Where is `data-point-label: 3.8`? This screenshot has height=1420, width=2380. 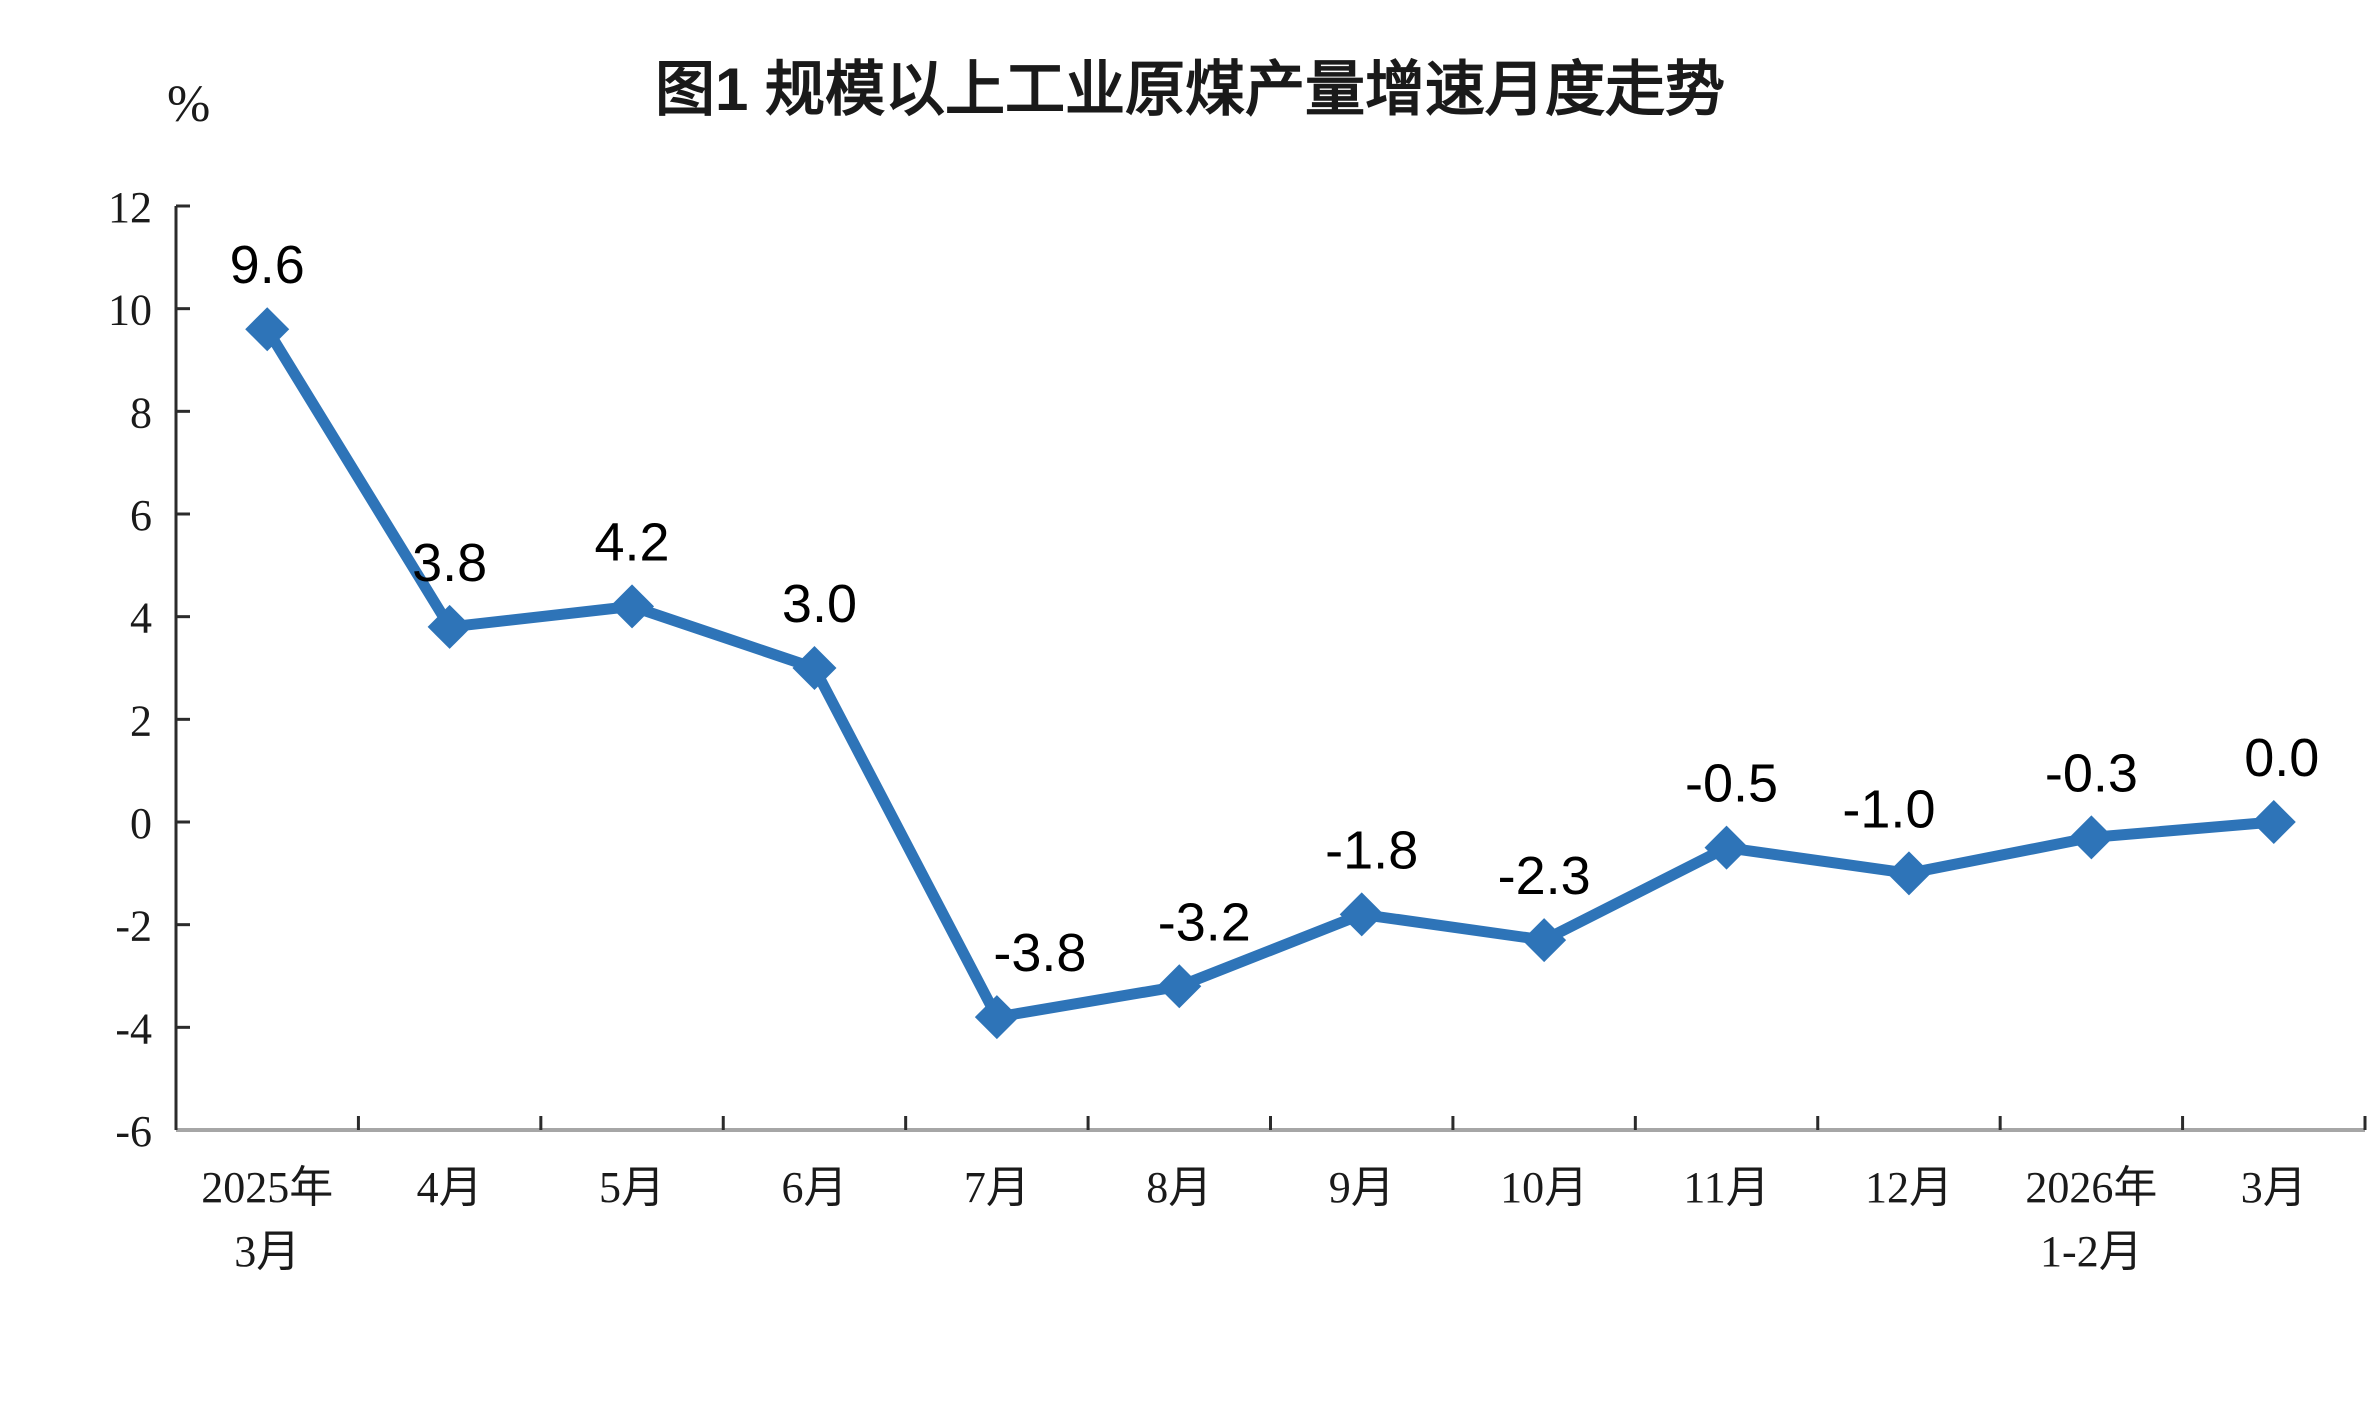 data-point-label: 3.8 is located at coordinates (449, 563).